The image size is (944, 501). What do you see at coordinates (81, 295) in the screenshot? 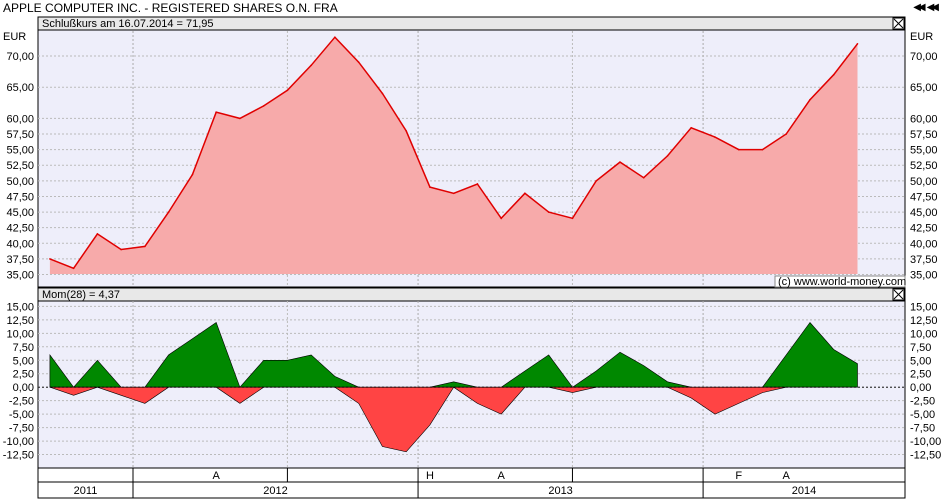
I see `mom-header: Mom(28) = 4,37` at bounding box center [81, 295].